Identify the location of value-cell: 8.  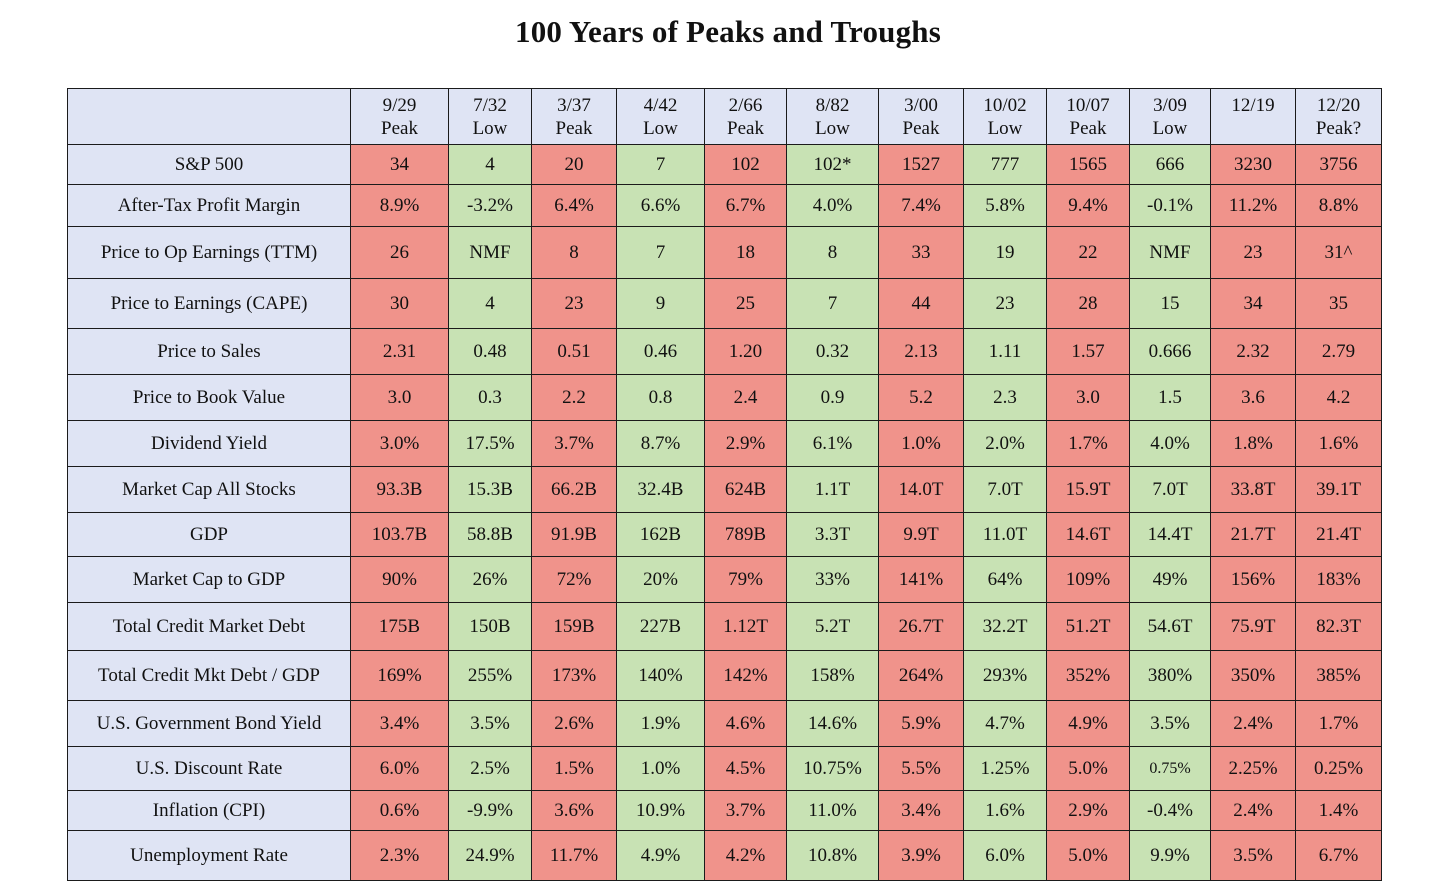
(574, 252).